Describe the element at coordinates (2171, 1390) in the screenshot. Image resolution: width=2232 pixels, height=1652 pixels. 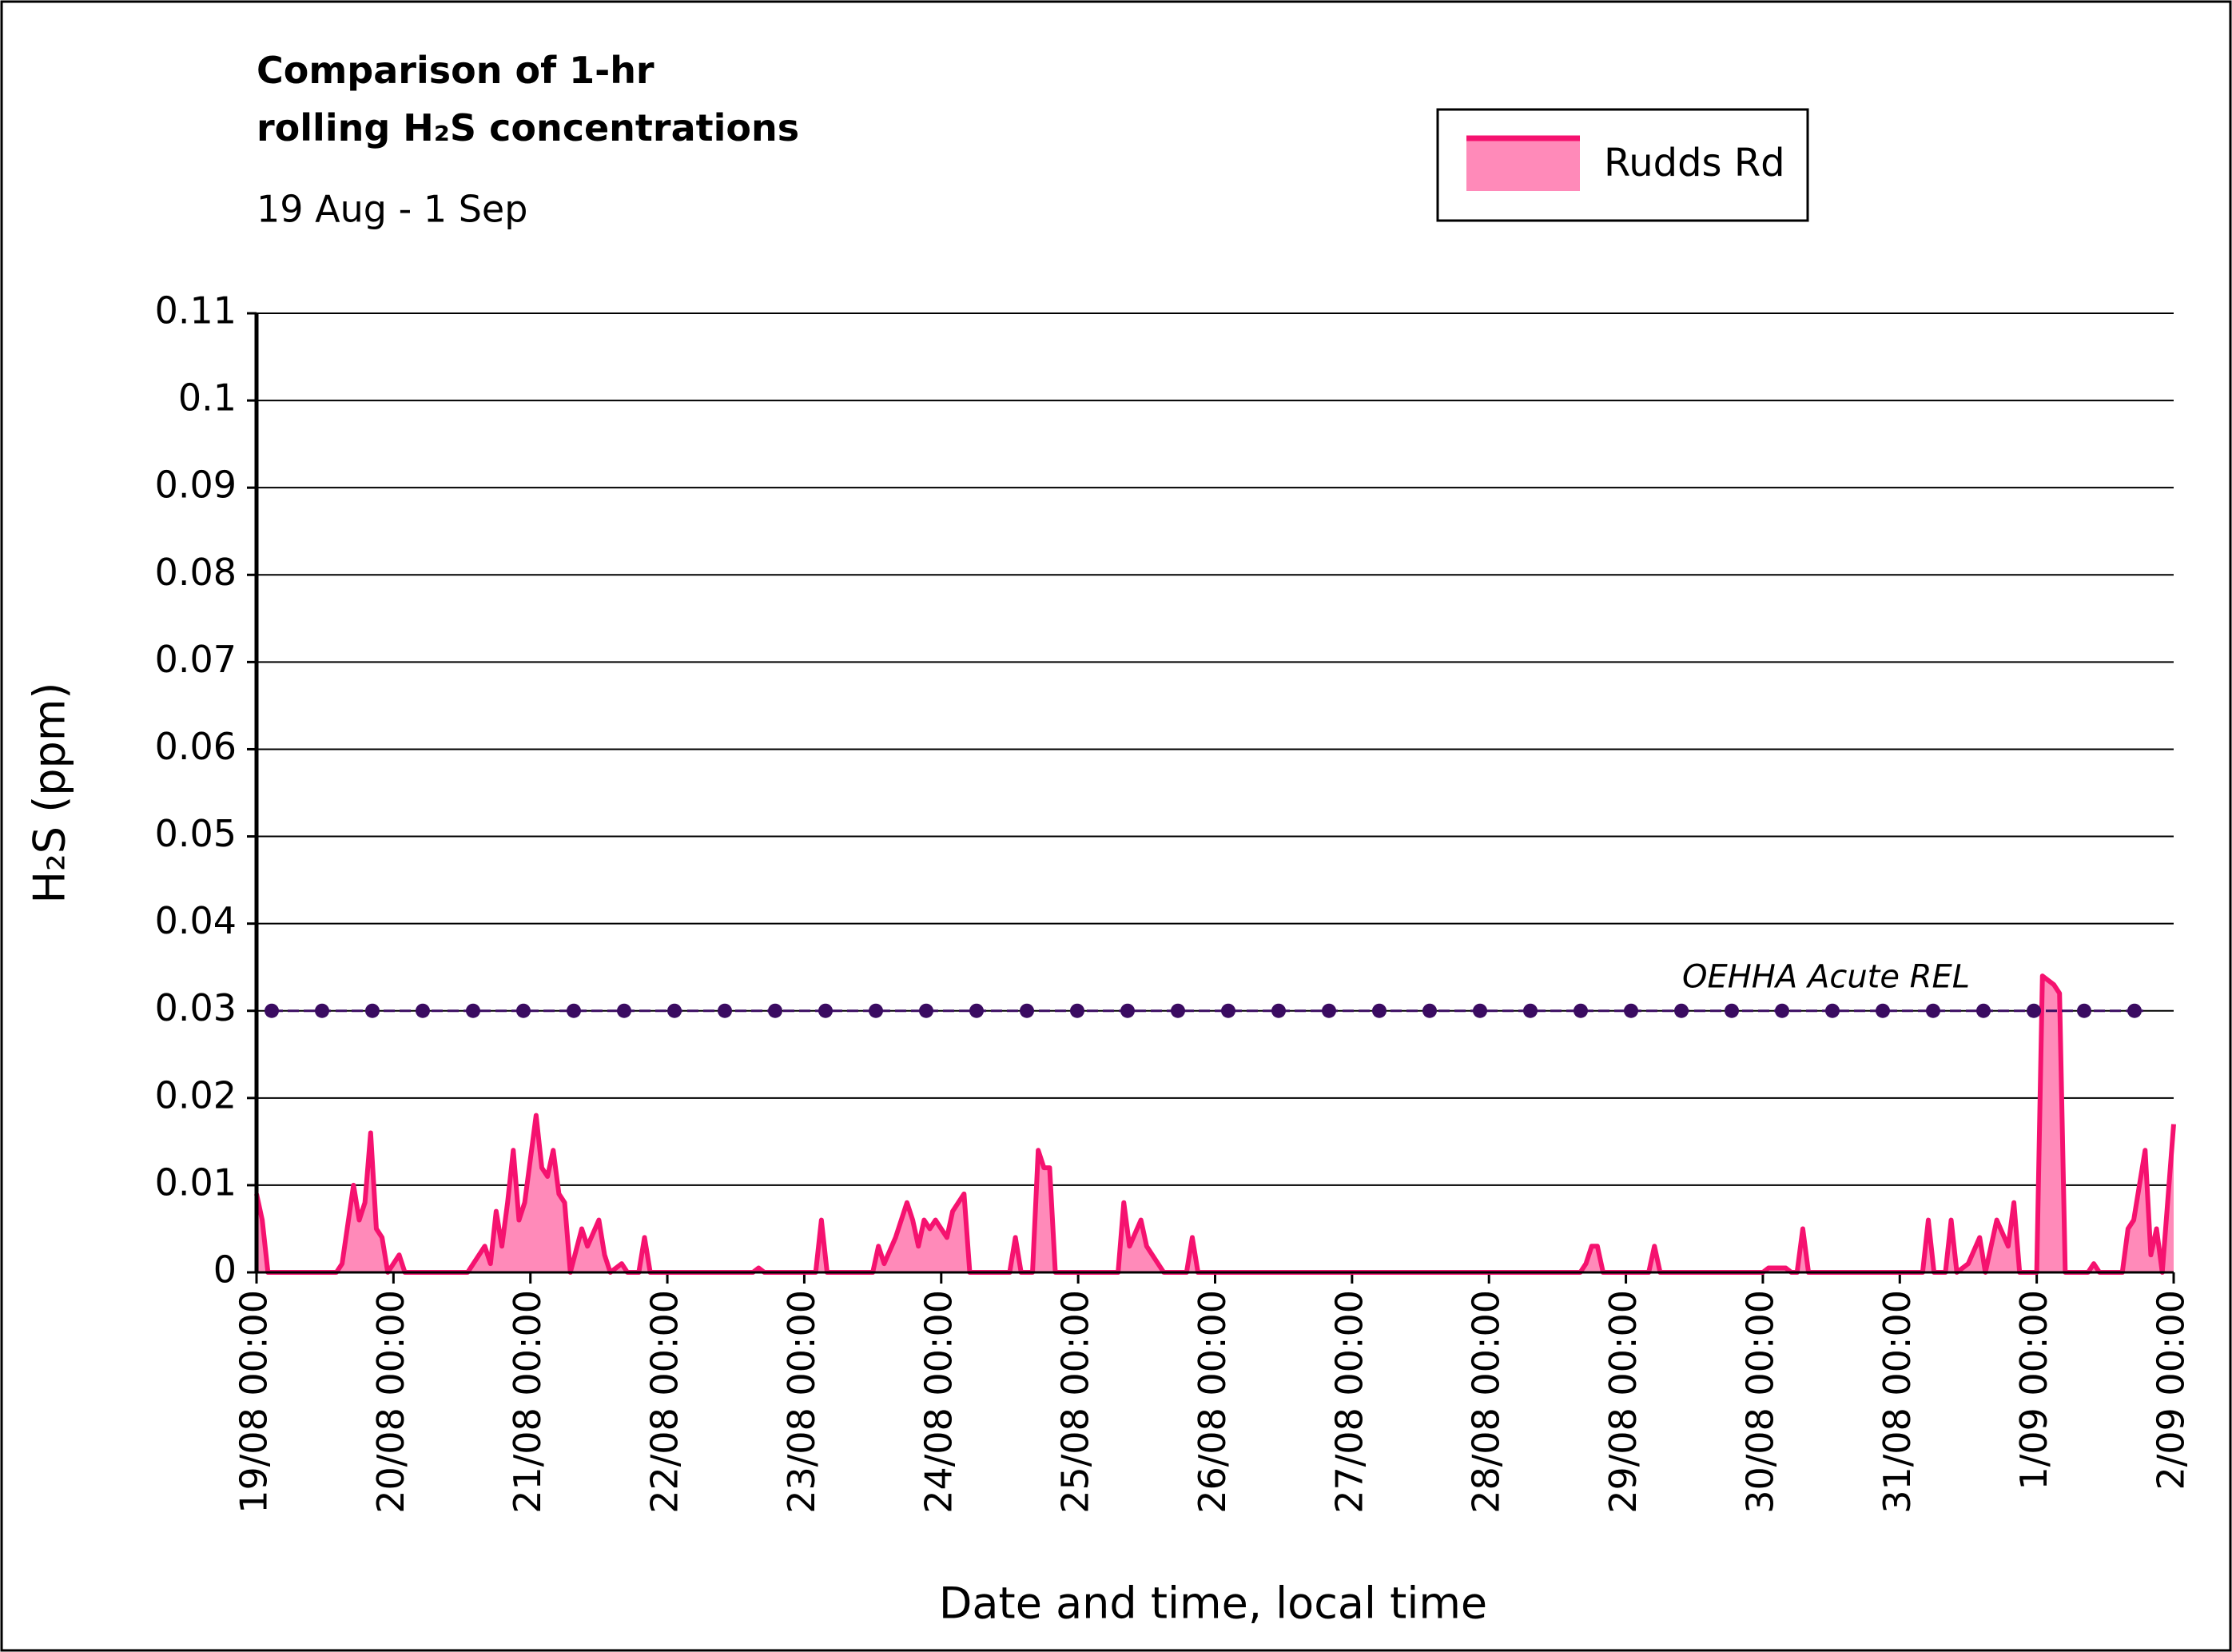
I see `x-tick-label: 2/09 00:00` at that location.